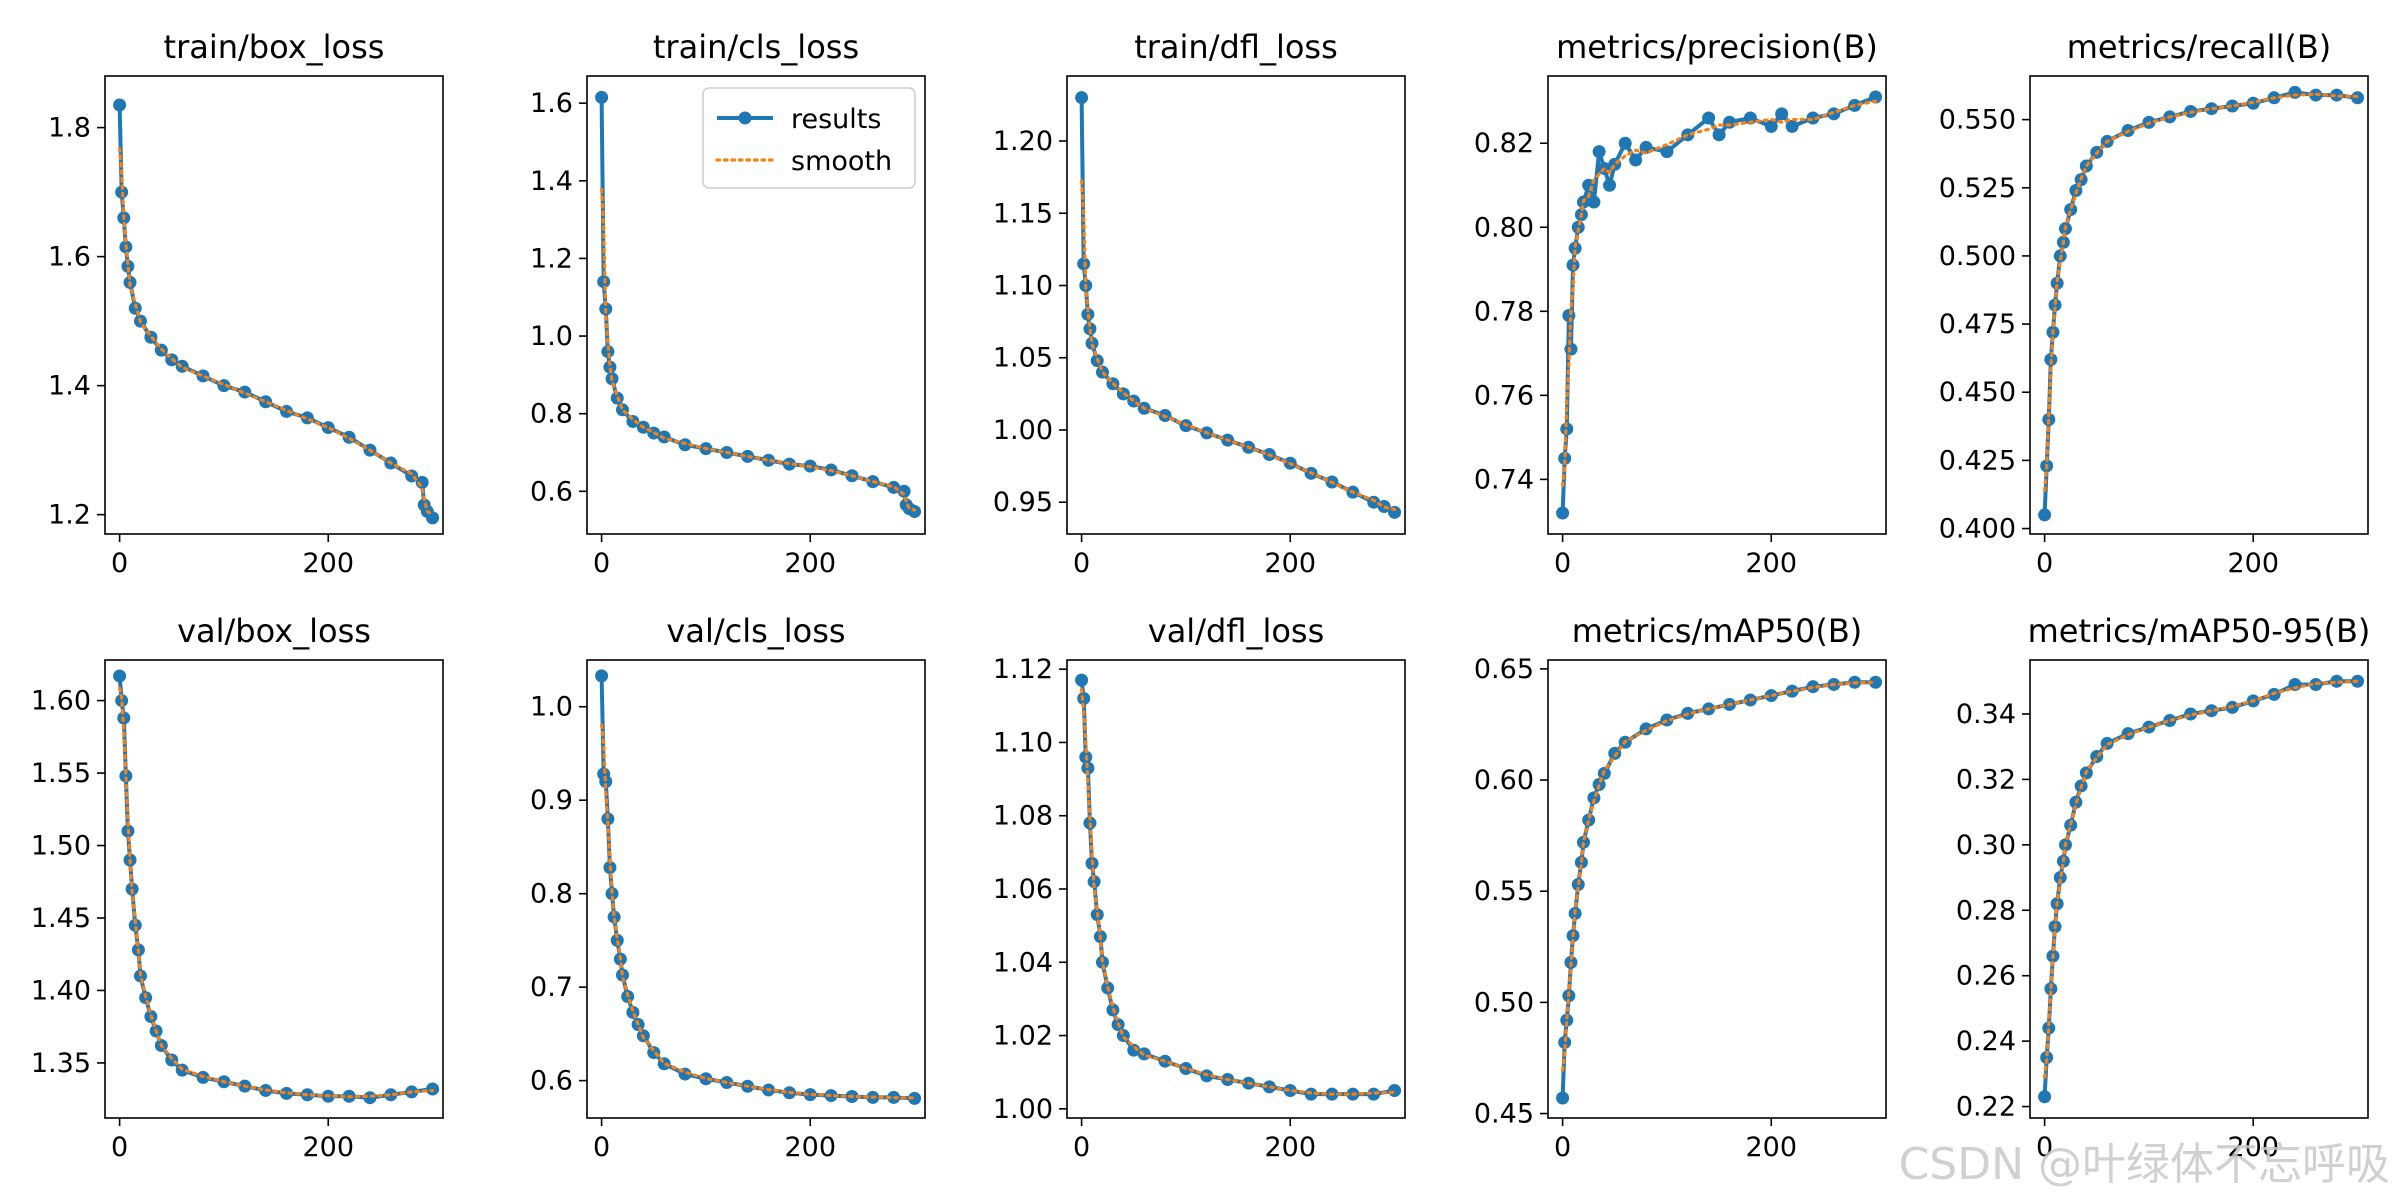  What do you see at coordinates (1977, 188) in the screenshot?
I see `chart-5-ytick-label: 0.525` at bounding box center [1977, 188].